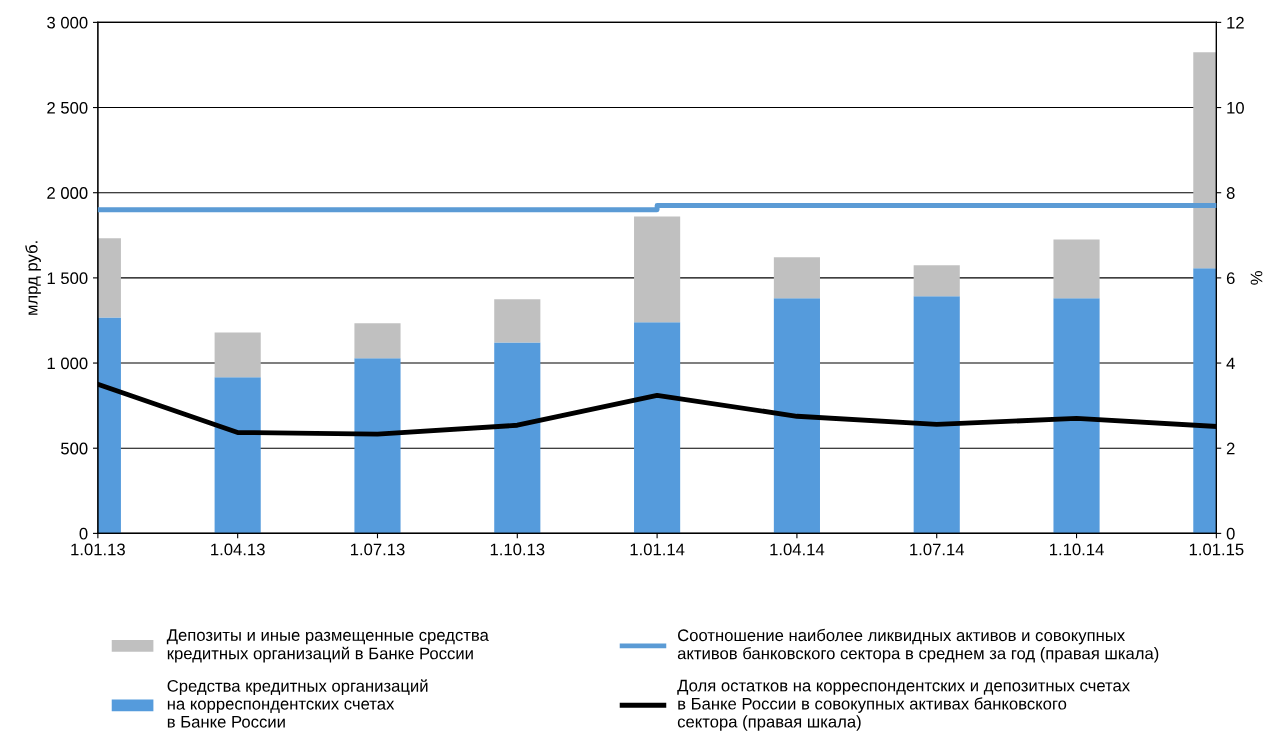  Describe the element at coordinates (918, 645) in the screenshot. I see `legend-label: Соотношение наиболее ликвидных активов и совокупных активов банковского сектора в среднем за год (правая шкала)` at that location.